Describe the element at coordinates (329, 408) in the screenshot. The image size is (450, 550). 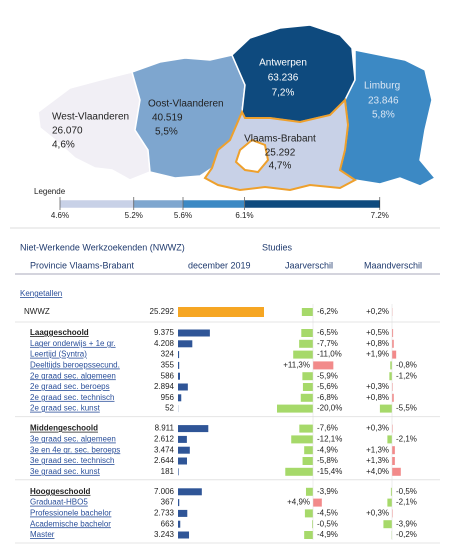
I see `year-label: -20,0%` at that location.